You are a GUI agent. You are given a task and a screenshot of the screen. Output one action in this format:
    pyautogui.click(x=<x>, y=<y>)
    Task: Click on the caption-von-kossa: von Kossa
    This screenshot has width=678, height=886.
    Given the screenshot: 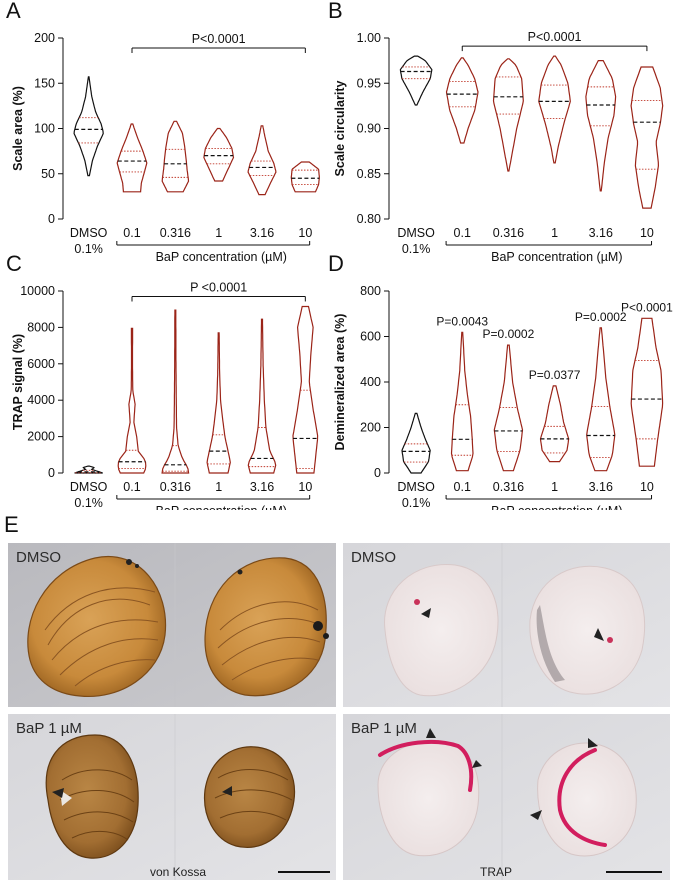 What is the action you would take?
    pyautogui.click(x=178, y=872)
    